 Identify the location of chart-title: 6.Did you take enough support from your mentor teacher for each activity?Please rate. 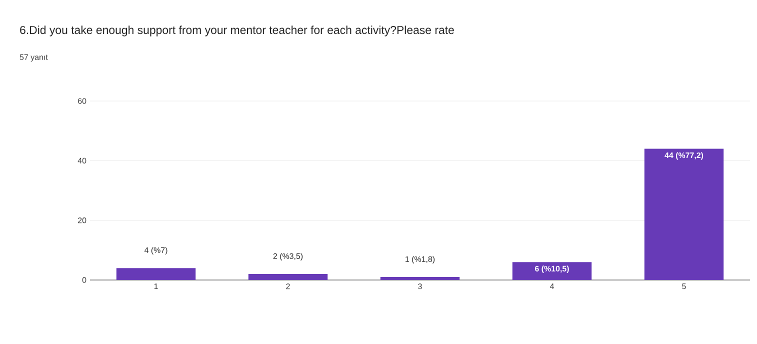
(237, 31).